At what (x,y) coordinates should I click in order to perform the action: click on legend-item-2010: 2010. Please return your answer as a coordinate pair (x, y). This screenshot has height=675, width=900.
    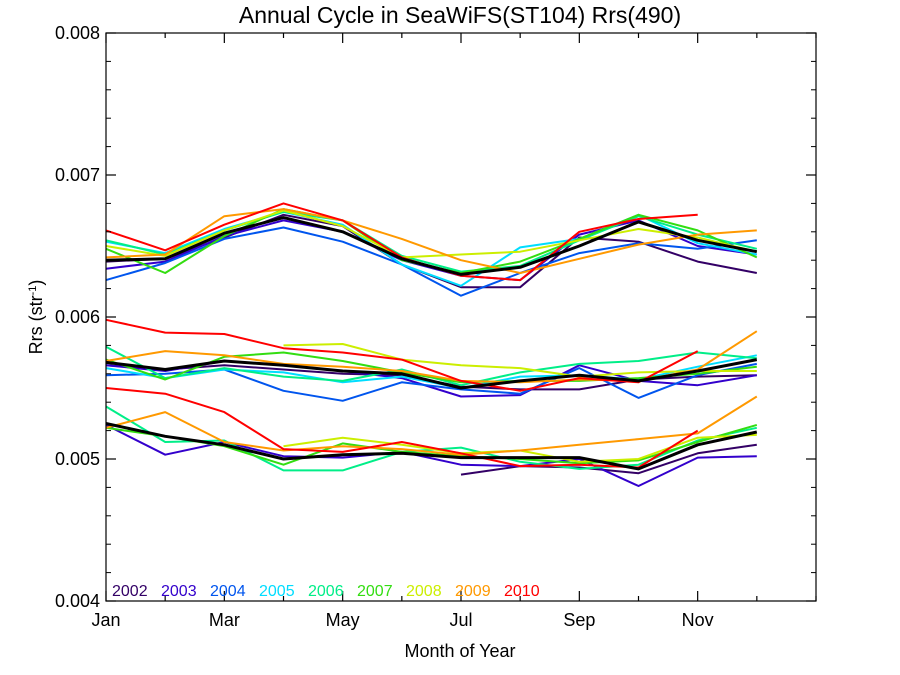
    Looking at the image, I should click on (522, 591).